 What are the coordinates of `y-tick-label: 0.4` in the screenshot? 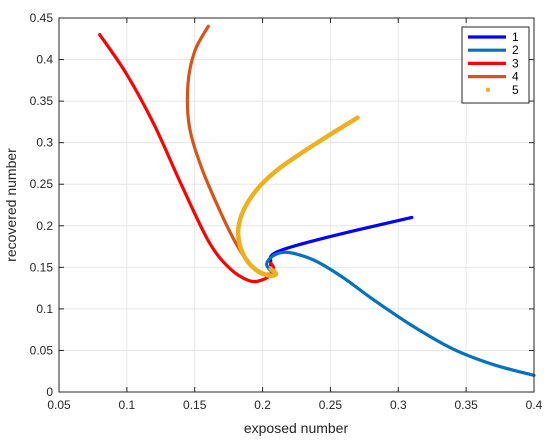 It's located at (44, 60).